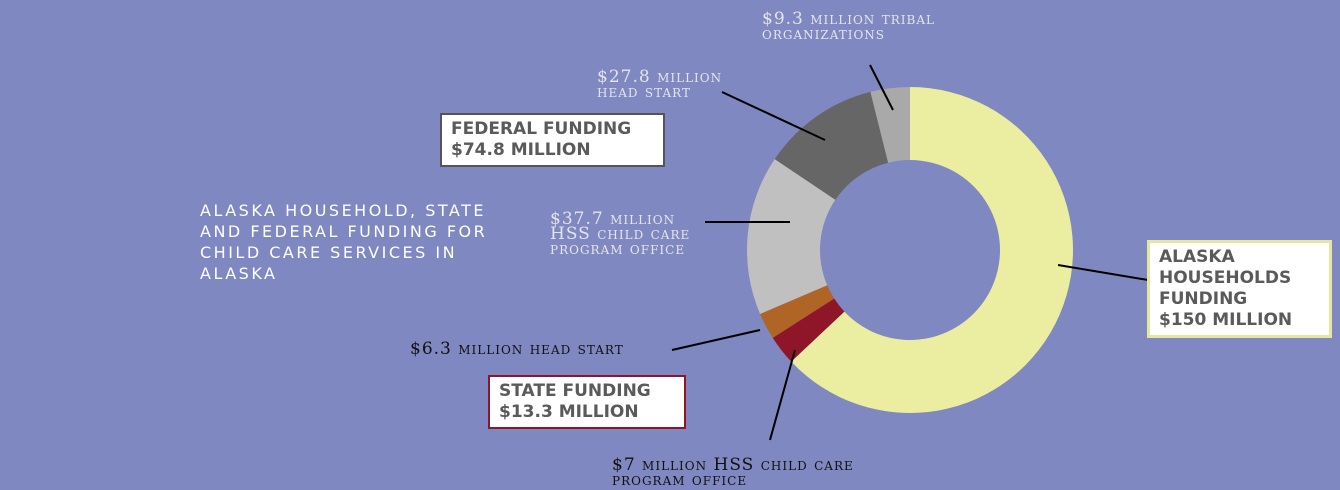 Image resolution: width=1340 pixels, height=490 pixels. I want to click on annotation-box: STATE FUNDING $13.3 MILLION, so click(587, 402).